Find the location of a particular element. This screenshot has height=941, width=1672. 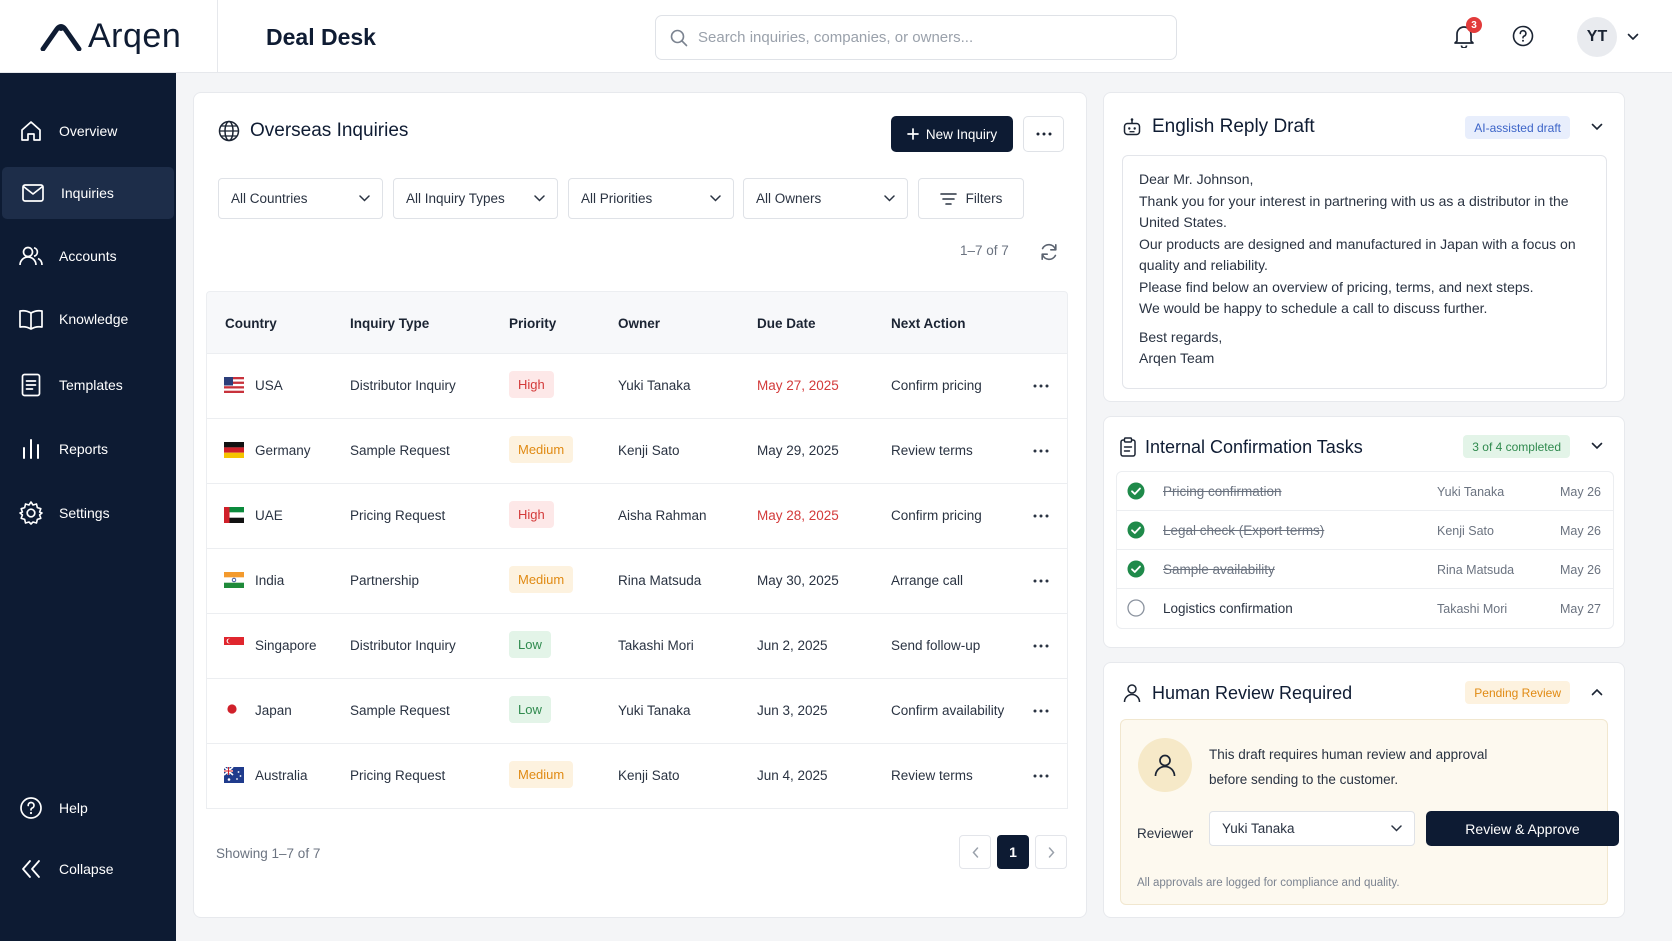

clipboard-icon is located at coordinates (1128, 447).